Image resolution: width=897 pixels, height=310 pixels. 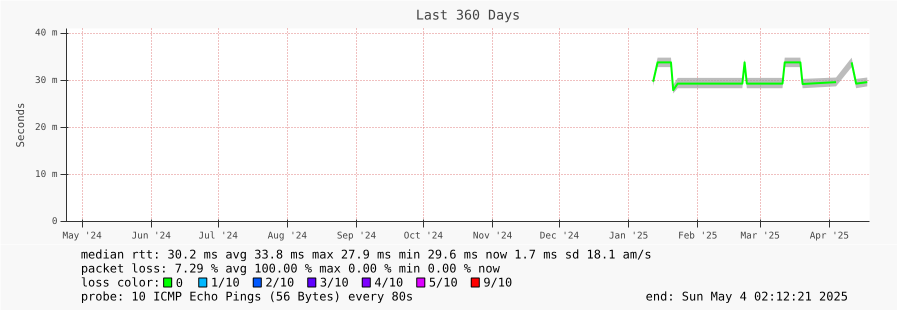 What do you see at coordinates (560, 236) in the screenshot?
I see `x-tick-label: Dec '24` at bounding box center [560, 236].